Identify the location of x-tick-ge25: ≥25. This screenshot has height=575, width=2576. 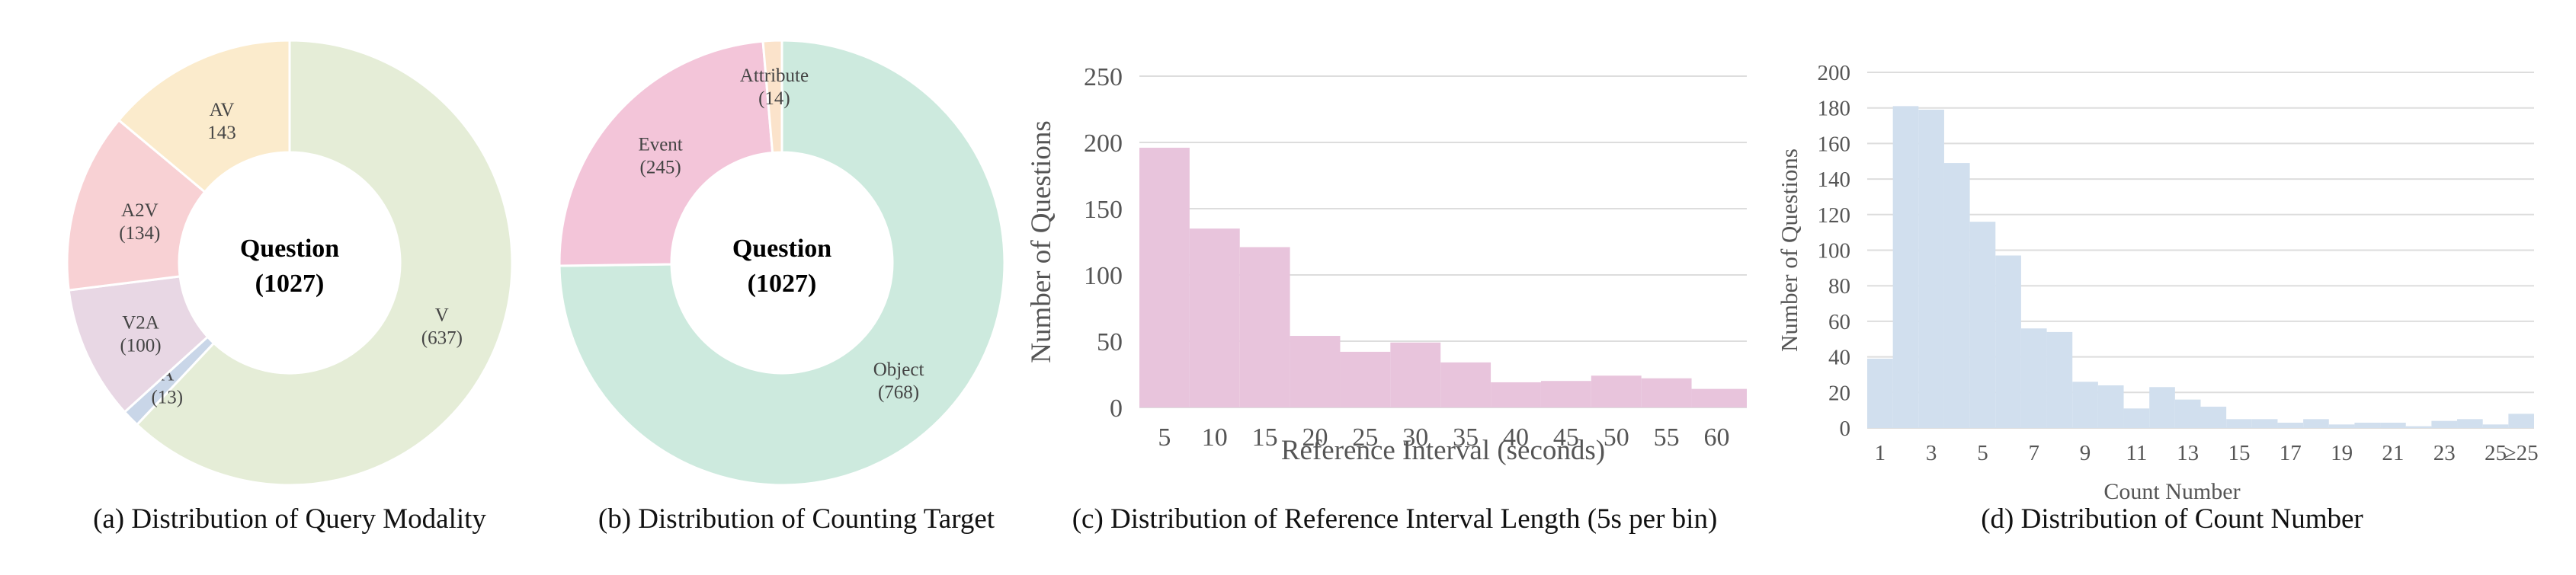
(2521, 453).